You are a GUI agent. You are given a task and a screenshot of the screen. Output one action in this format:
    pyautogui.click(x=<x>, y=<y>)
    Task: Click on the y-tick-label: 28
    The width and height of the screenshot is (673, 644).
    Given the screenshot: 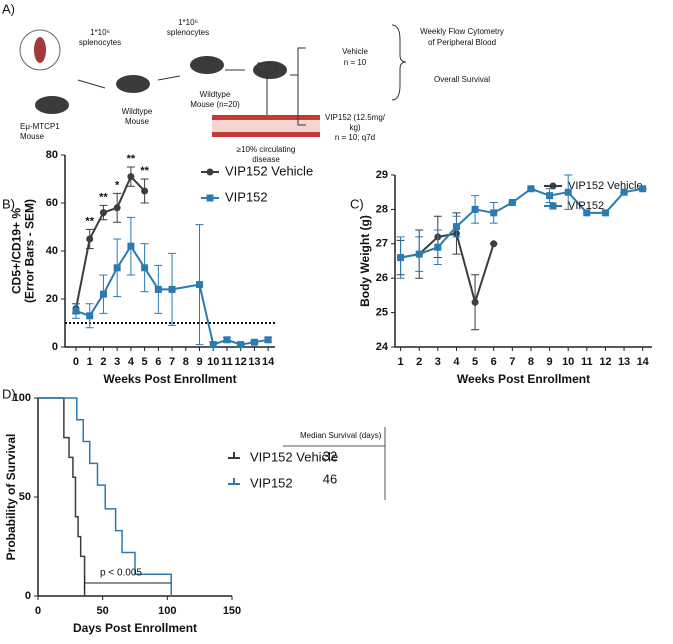 What is the action you would take?
    pyautogui.click(x=382, y=209)
    